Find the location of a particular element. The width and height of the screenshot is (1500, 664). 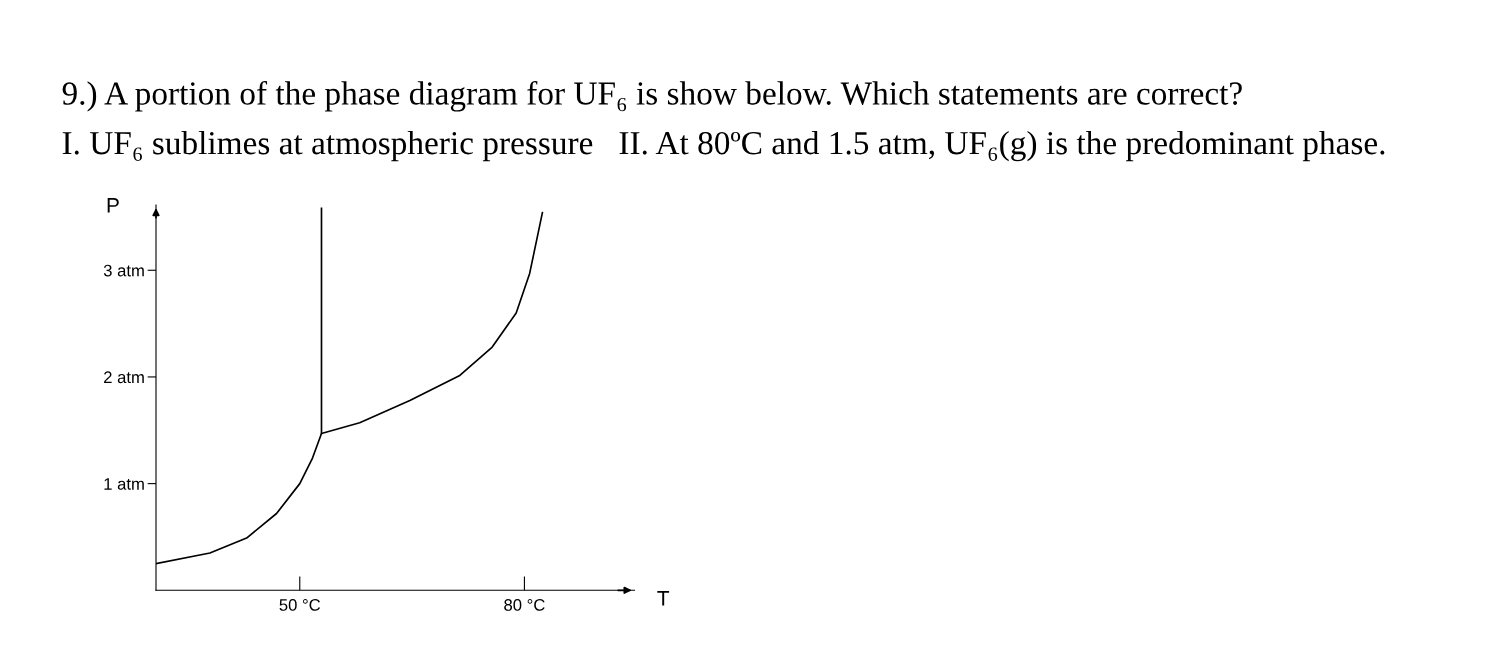

x-tick-label: 50 °C is located at coordinates (300, 605).